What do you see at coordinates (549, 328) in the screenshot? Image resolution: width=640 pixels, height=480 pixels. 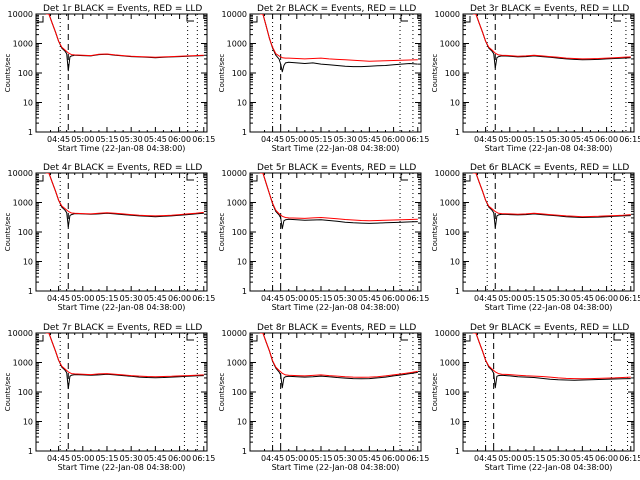 I see `chart-title: Det 9r BLACK = Events, RED = LLD` at bounding box center [549, 328].